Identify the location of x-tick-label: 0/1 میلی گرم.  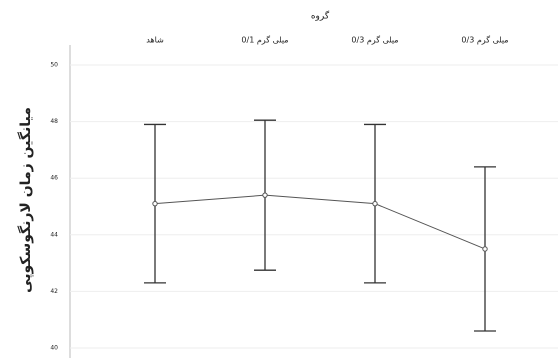
(264, 40).